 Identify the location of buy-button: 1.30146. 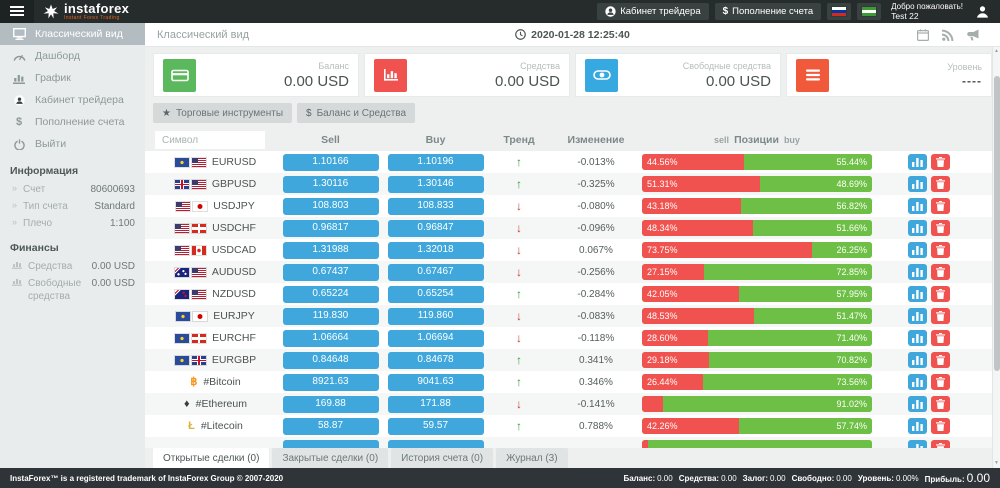
(435, 184).